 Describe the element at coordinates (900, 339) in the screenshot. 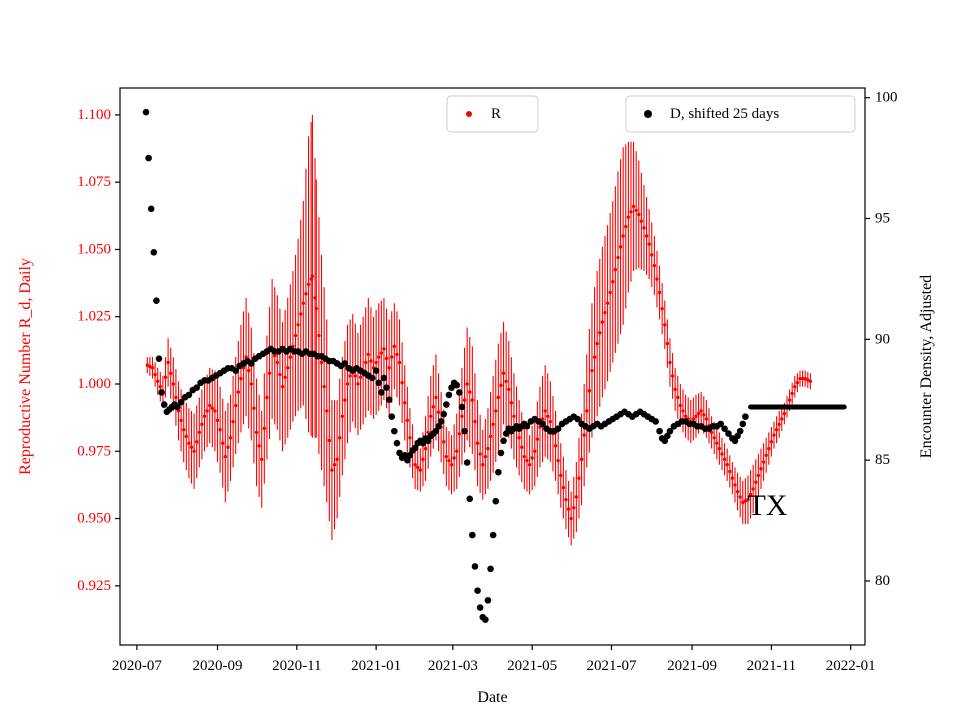

I see `y-axis-right: 80 85 90 95 100 Encounter Density, Adjusted` at that location.